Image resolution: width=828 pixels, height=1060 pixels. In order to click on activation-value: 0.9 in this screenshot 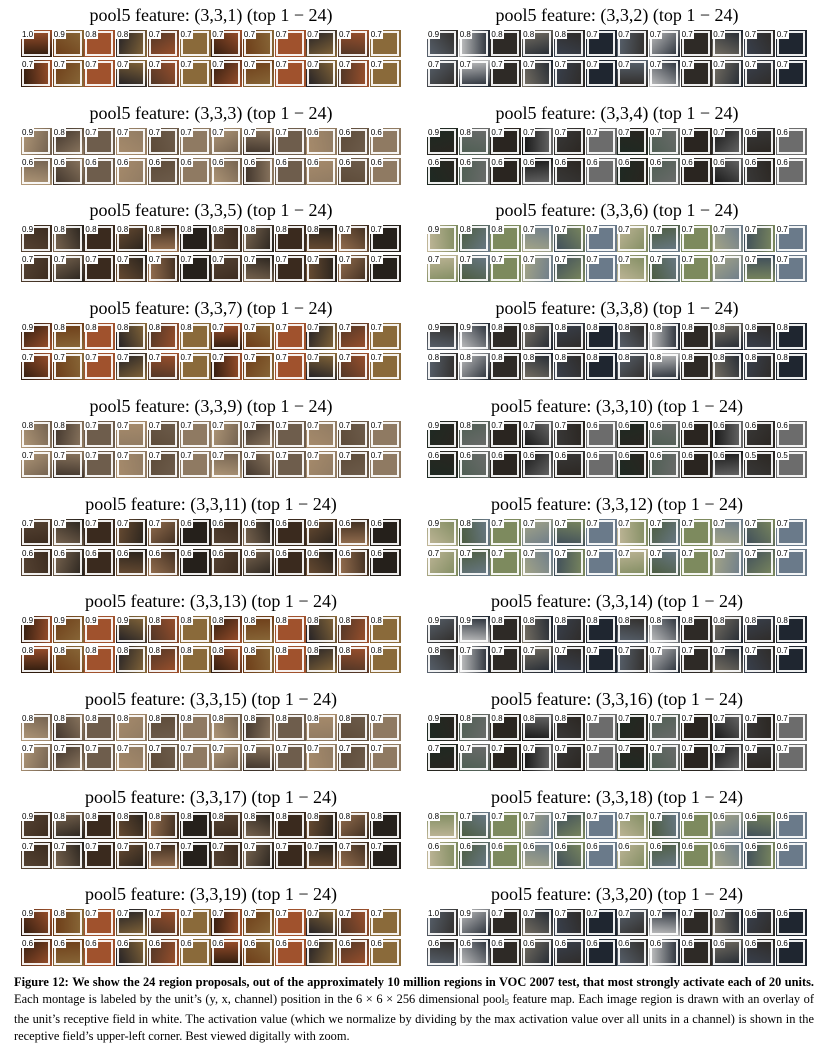, I will do `click(28, 621)`.